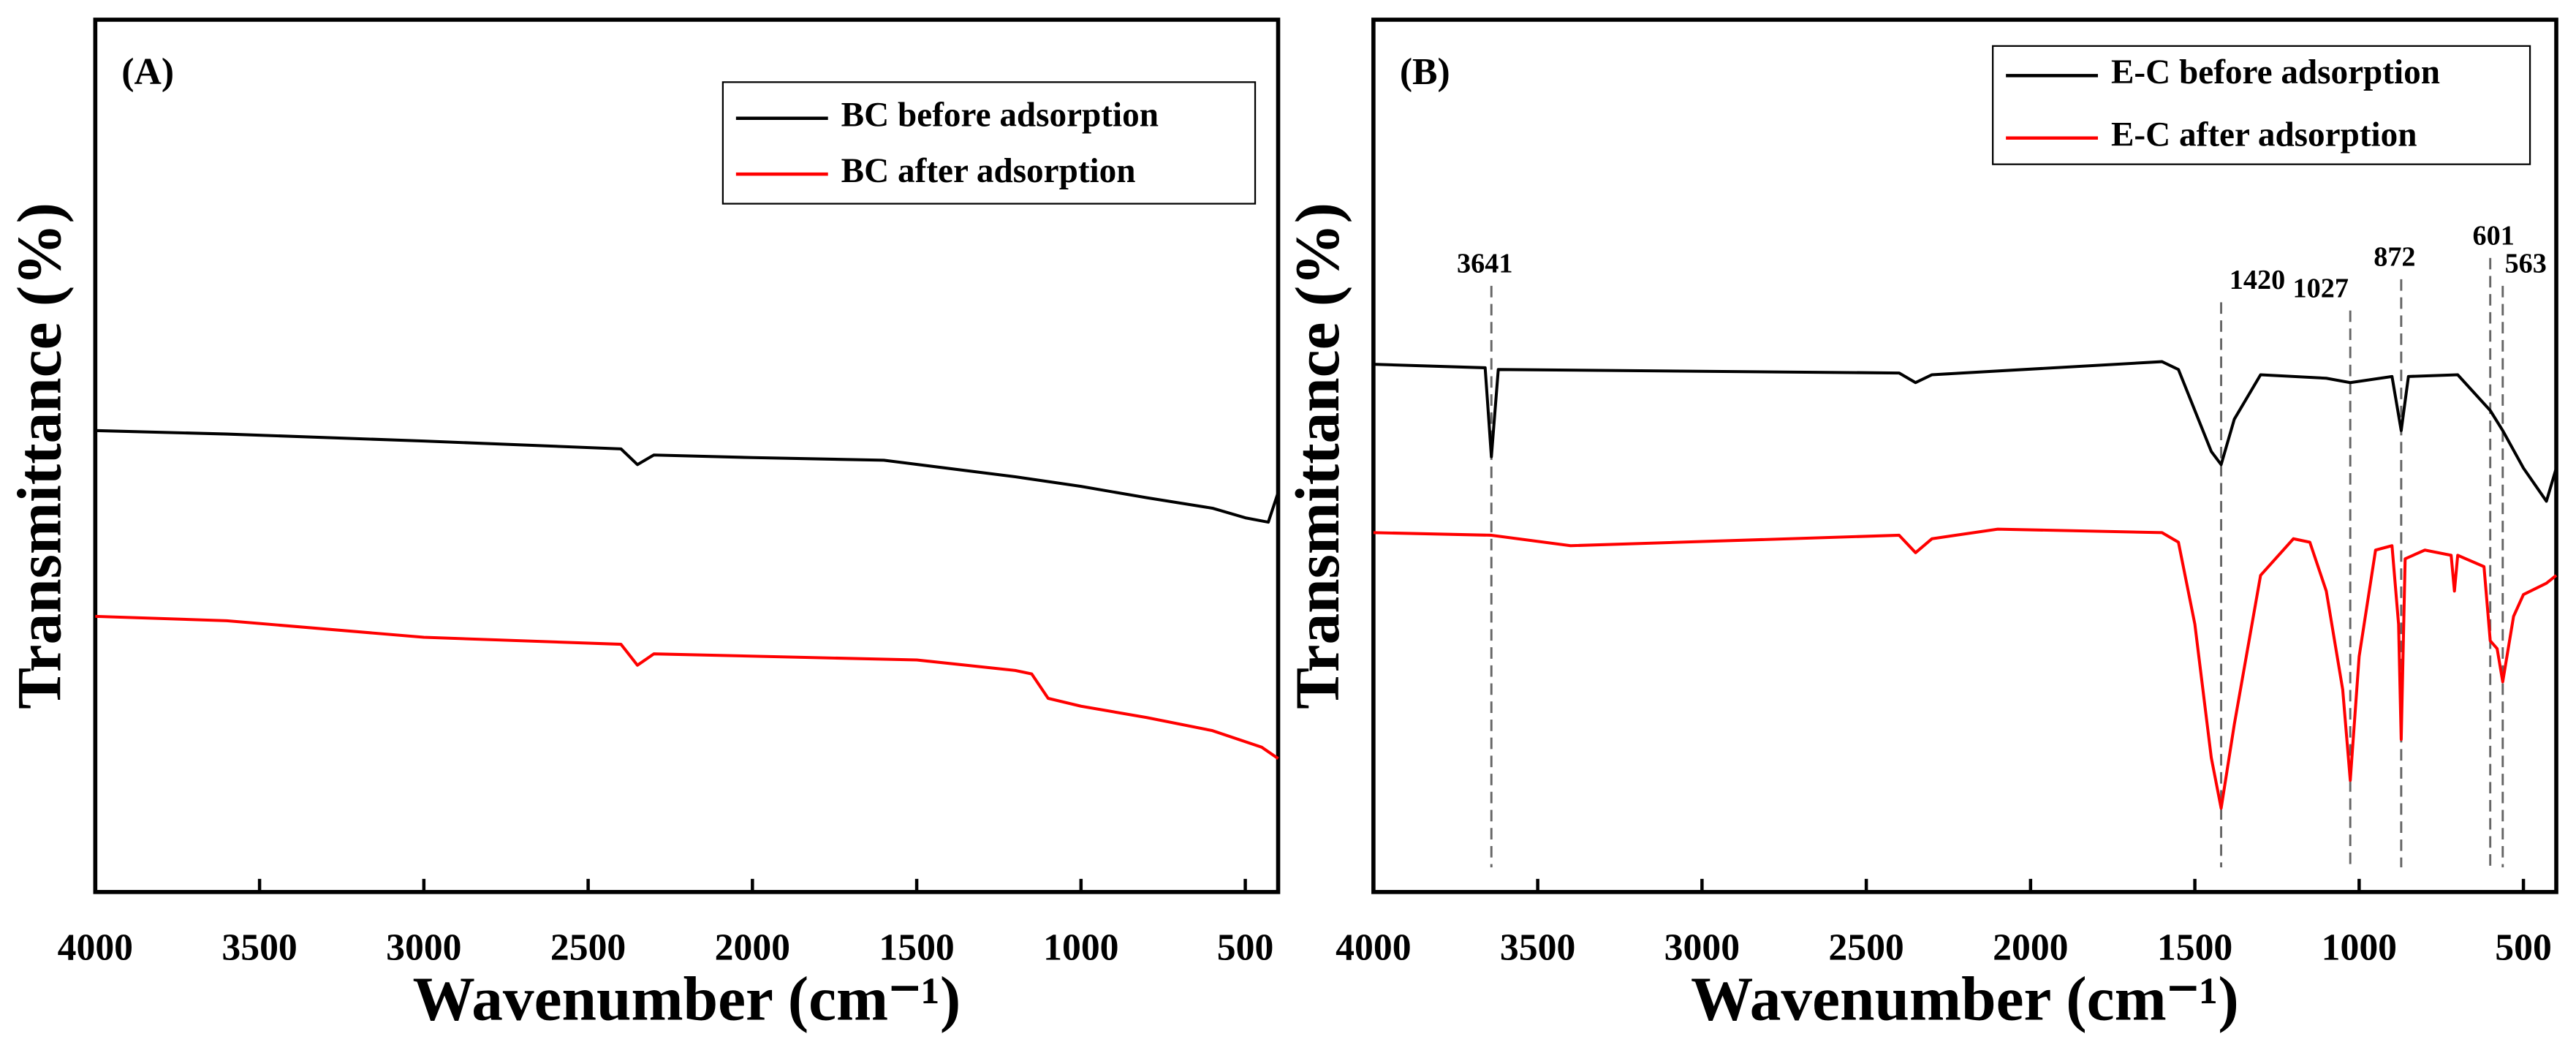  What do you see at coordinates (988, 171) in the screenshot?
I see `legend-label: BC after adsorption` at bounding box center [988, 171].